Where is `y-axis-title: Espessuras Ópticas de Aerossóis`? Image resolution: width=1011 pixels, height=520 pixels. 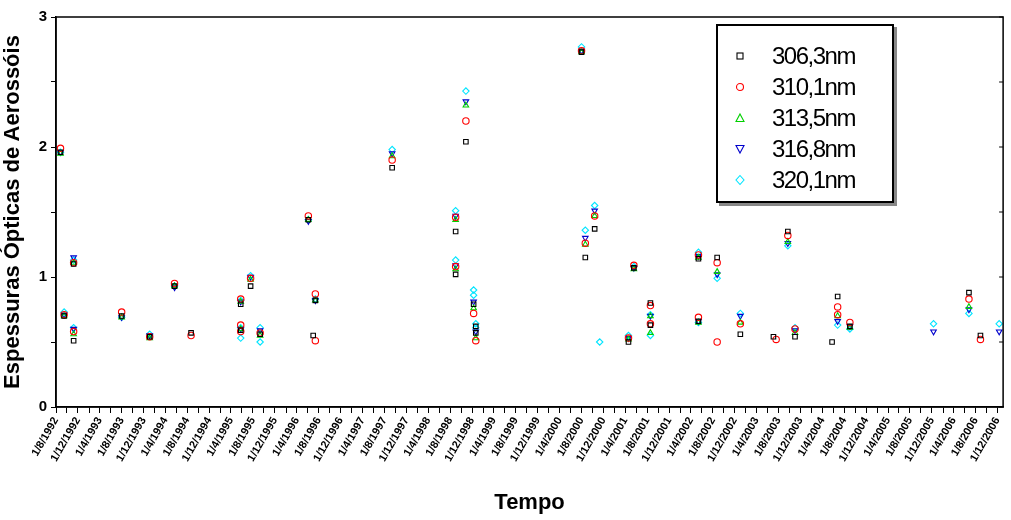 y-axis-title: Espessuras Ópticas de Aerossóis is located at coordinates (12, 212).